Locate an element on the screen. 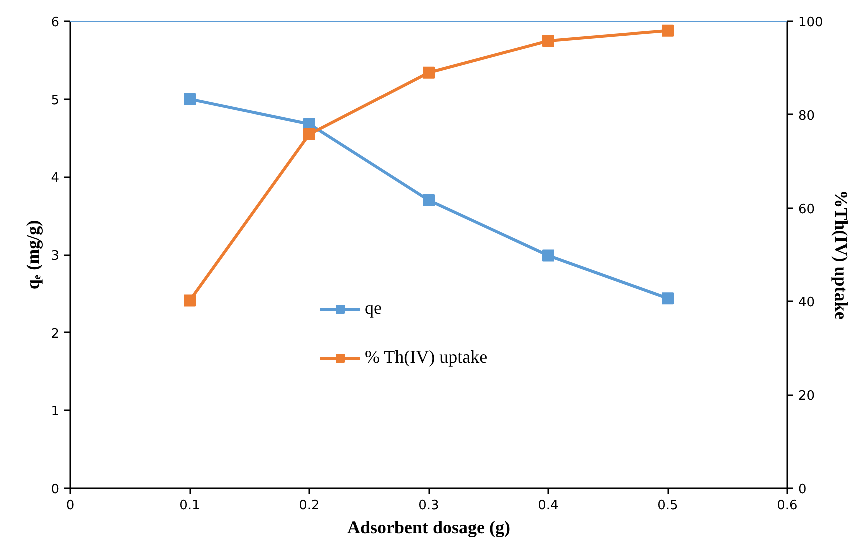  y-tick-label: 2 is located at coordinates (55, 334).